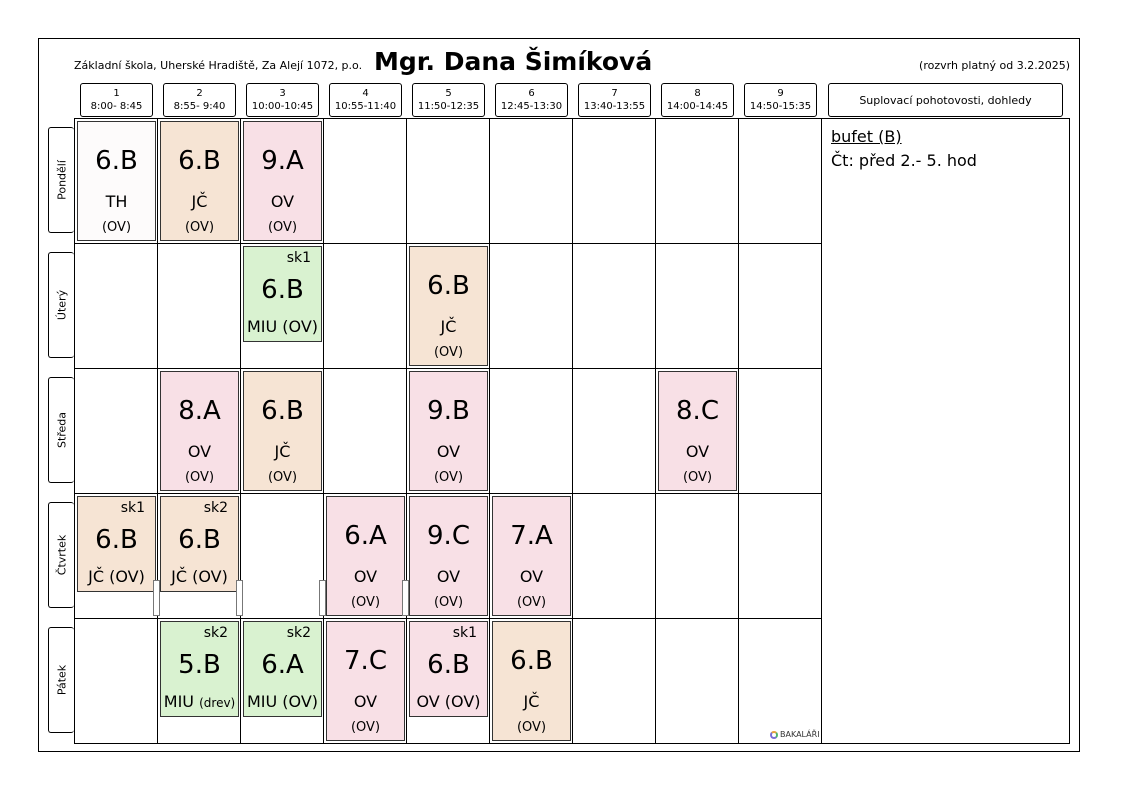  I want to click on lesson-card: 9.C OV (OV), so click(448, 556).